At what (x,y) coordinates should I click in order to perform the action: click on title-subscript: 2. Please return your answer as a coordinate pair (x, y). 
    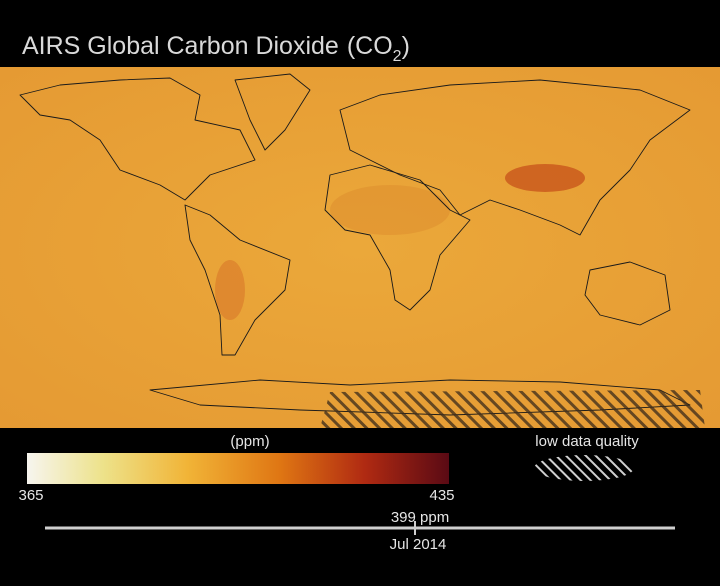
    Looking at the image, I should click on (397, 56).